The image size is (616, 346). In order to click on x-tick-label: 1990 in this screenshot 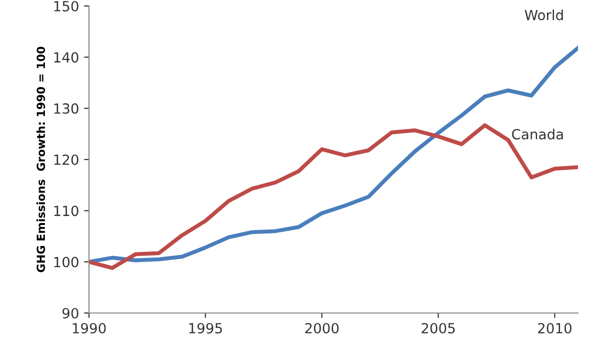, I will do `click(89, 328)`.